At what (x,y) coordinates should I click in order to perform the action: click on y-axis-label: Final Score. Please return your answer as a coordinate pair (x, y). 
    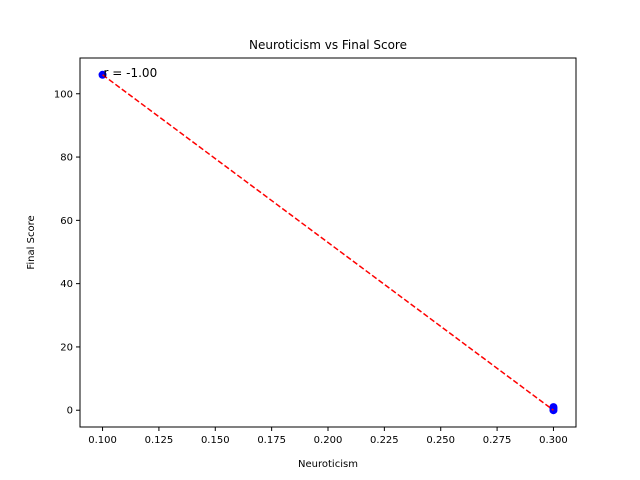
    Looking at the image, I should click on (31, 242).